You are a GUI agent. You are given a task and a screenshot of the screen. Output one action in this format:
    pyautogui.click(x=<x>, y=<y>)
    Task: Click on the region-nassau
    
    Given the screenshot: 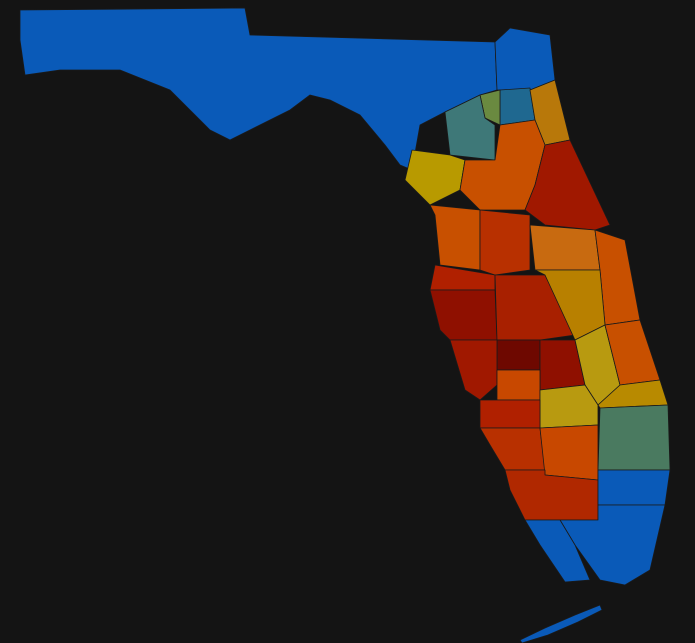 What is the action you would take?
    pyautogui.click(x=525, y=59)
    